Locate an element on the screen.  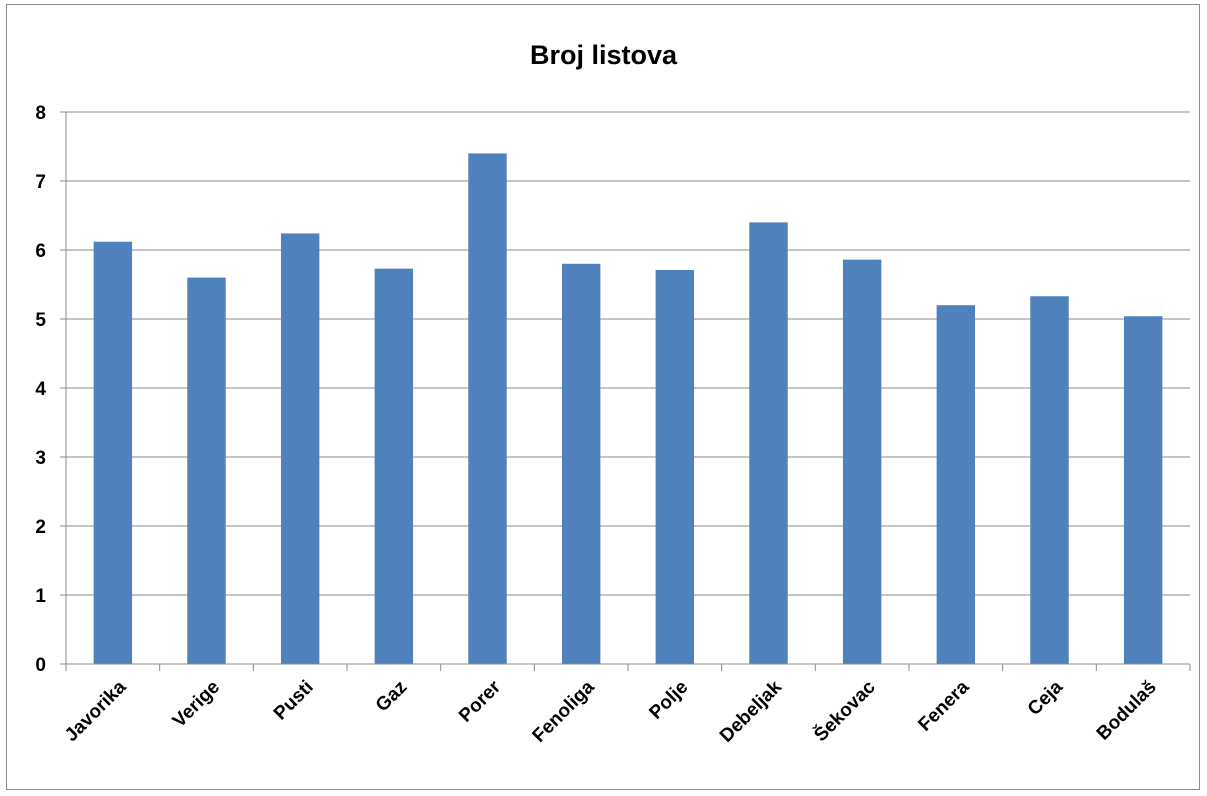
y-tick-label: 4 is located at coordinates (40, 389).